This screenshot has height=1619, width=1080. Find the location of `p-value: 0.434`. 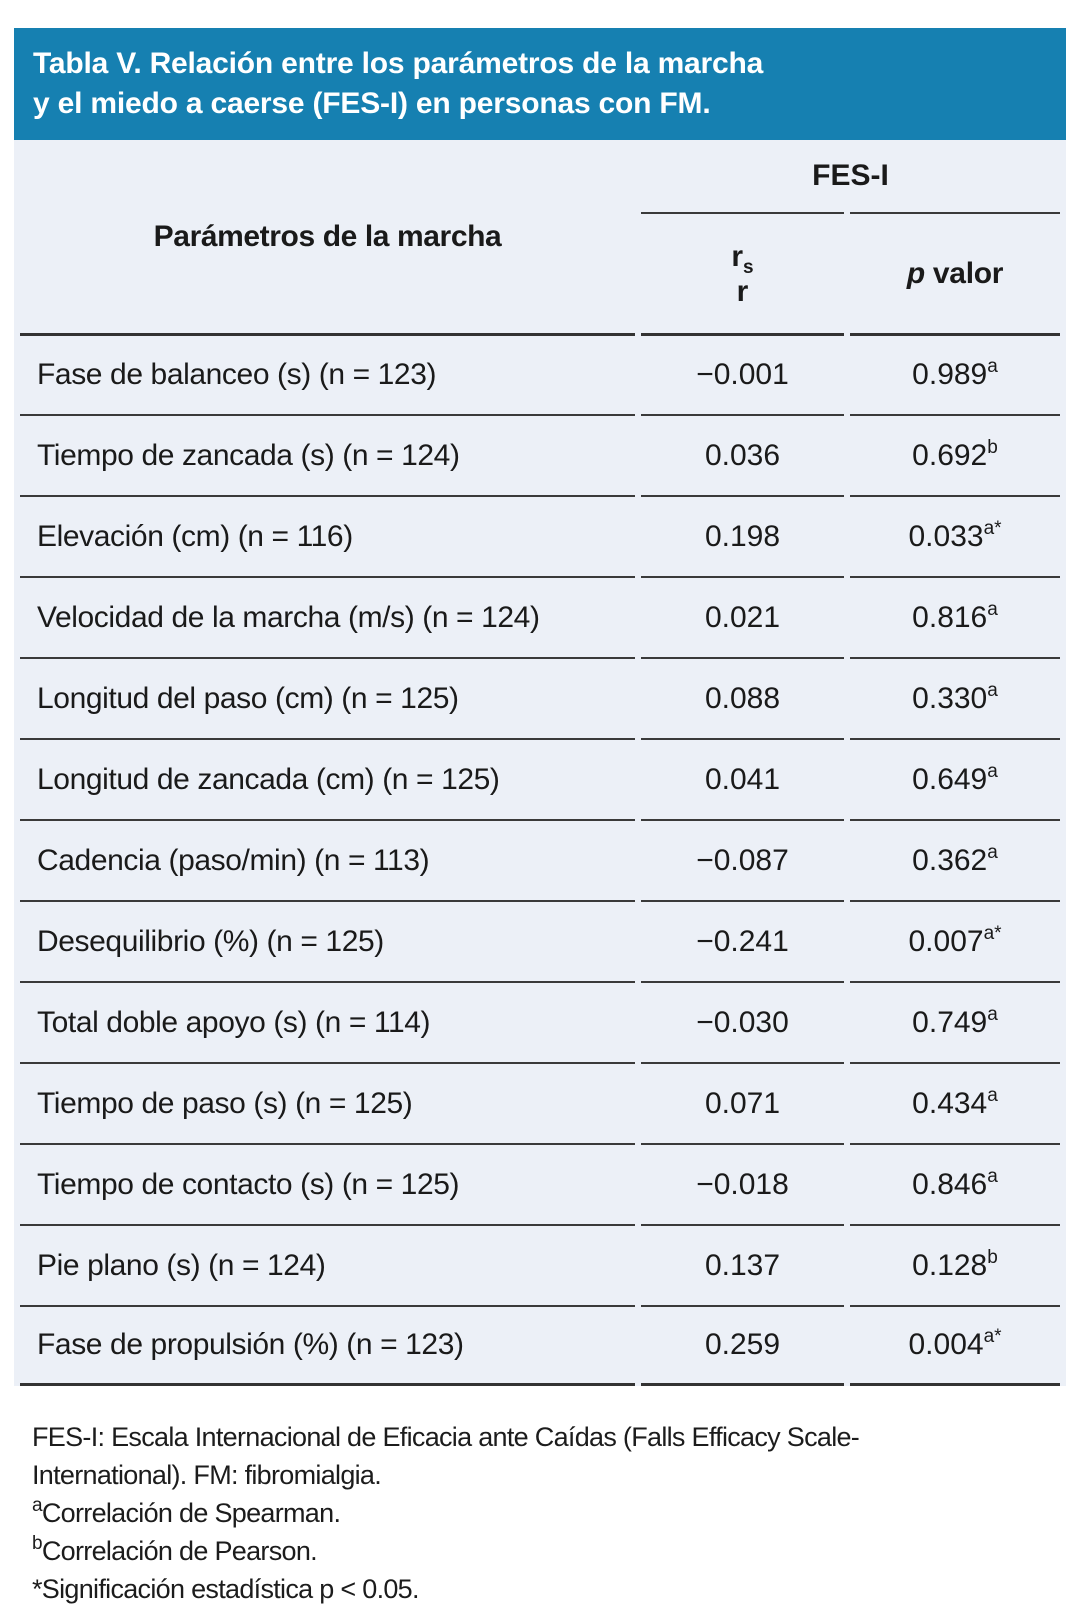

p-value: 0.434 is located at coordinates (950, 1103).